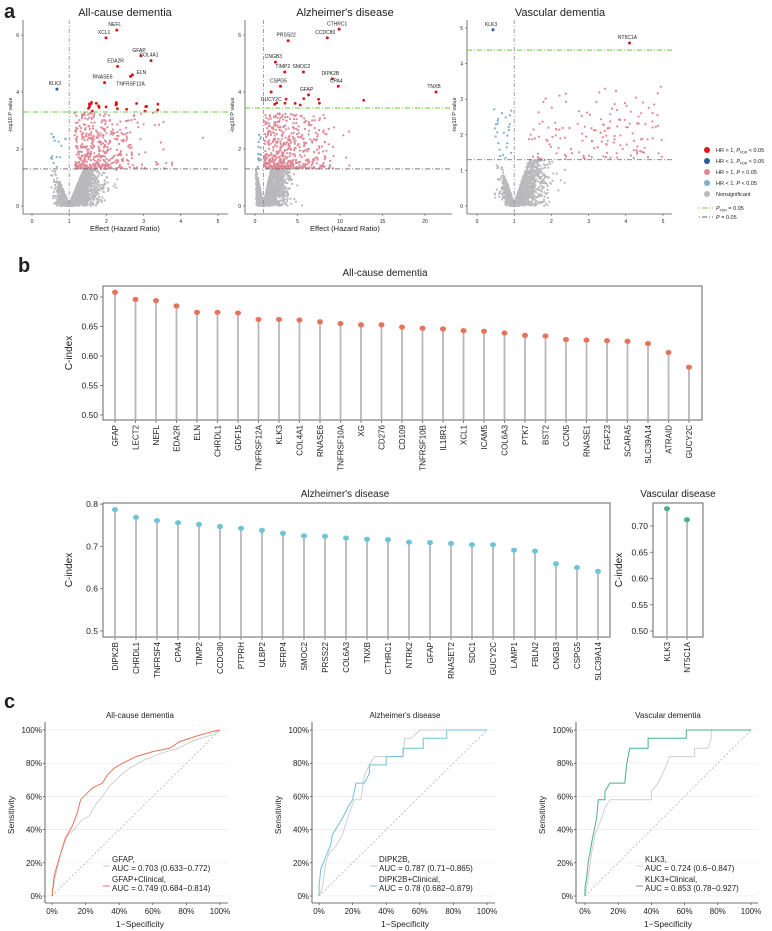 Image resolution: width=772 pixels, height=931 pixels. What do you see at coordinates (130, 84) in the screenshot?
I see `point-label: TNFRSF12A` at bounding box center [130, 84].